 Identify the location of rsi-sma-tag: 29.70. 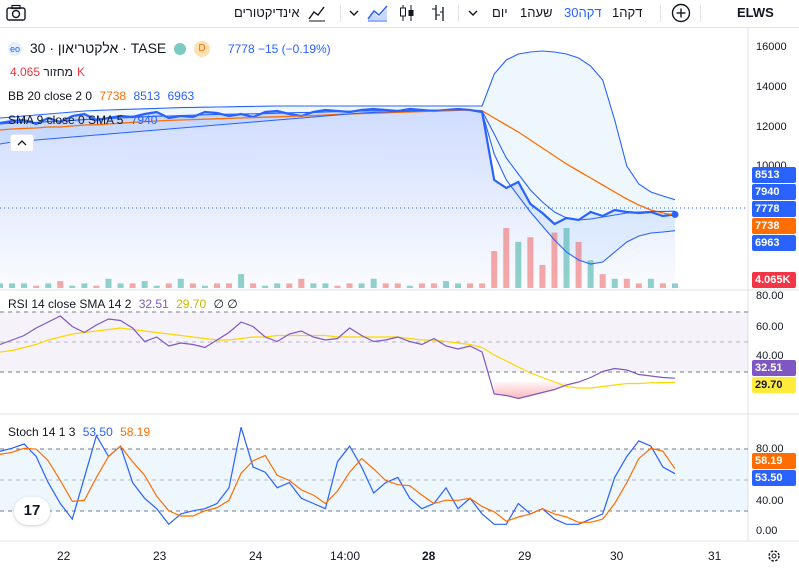
(774, 385).